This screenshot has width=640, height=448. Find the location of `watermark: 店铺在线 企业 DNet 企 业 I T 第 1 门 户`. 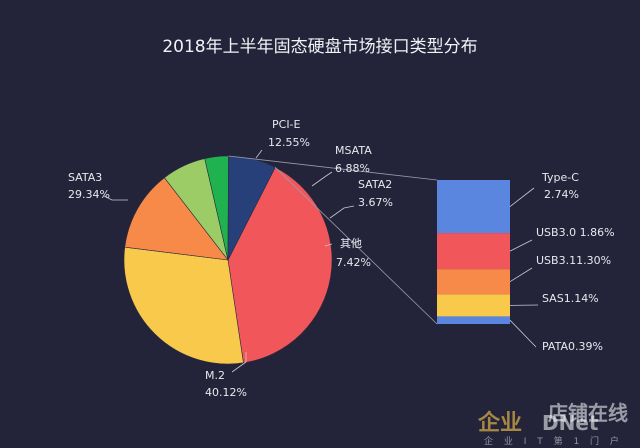

watermark: 店铺在线 企业 DNet 企 业 I T 第 1 门 户 is located at coordinates (552, 424).